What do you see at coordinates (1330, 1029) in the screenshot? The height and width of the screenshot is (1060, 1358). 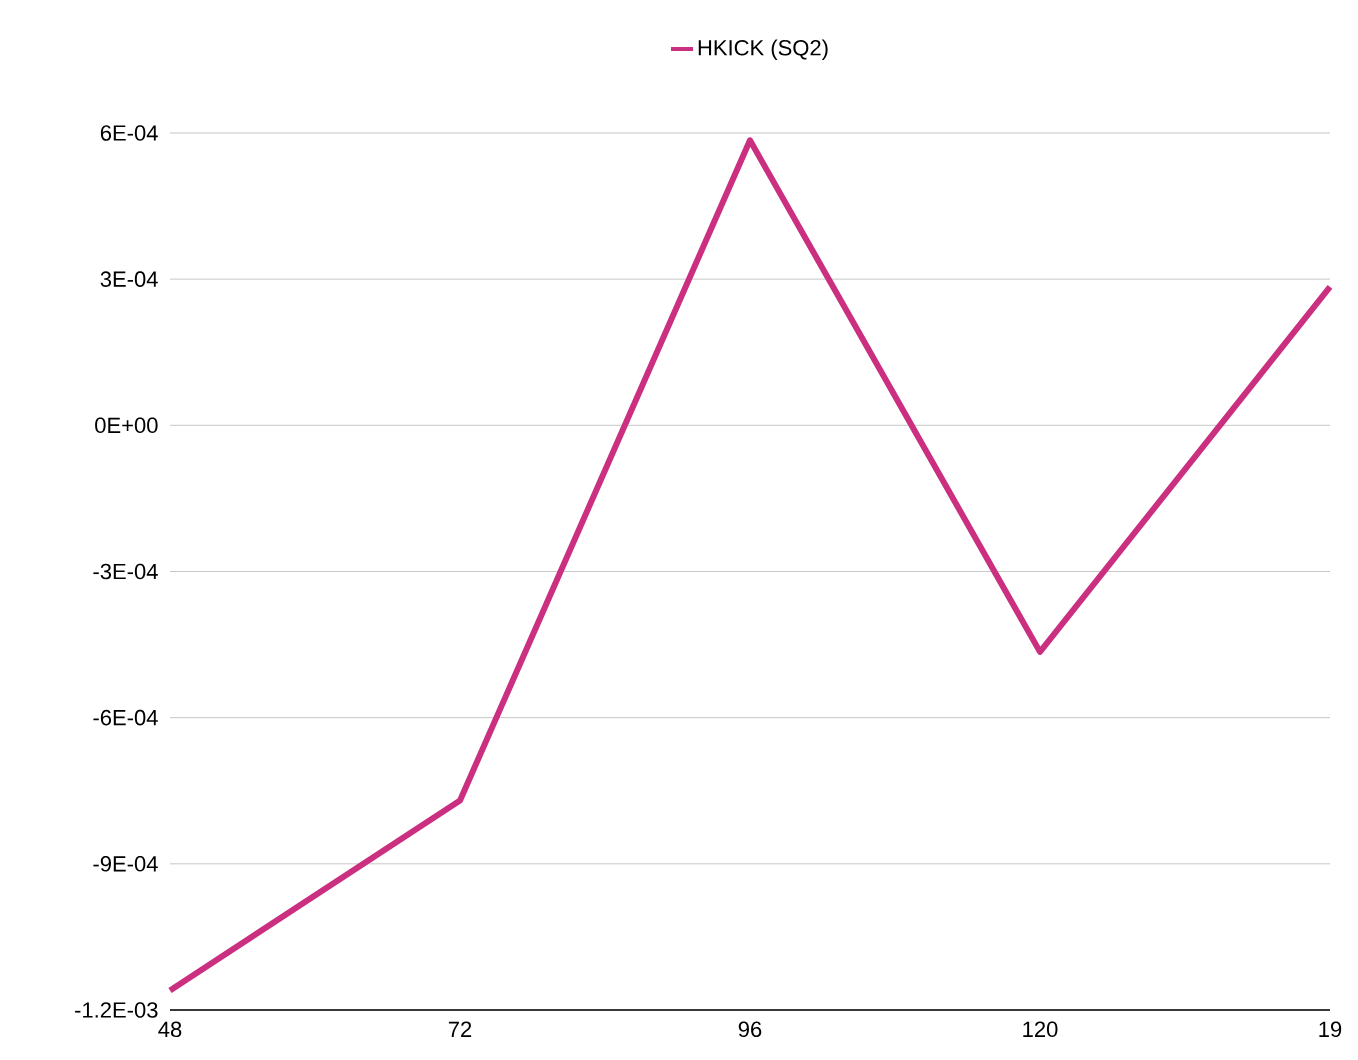 I see `x-tick-label: 19` at bounding box center [1330, 1029].